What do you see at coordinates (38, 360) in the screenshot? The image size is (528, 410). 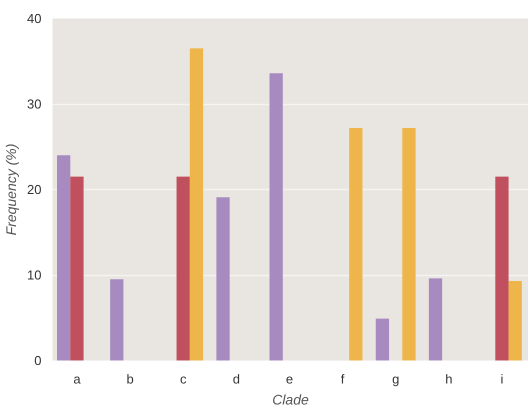 I see `y-tick-label: 0` at bounding box center [38, 360].